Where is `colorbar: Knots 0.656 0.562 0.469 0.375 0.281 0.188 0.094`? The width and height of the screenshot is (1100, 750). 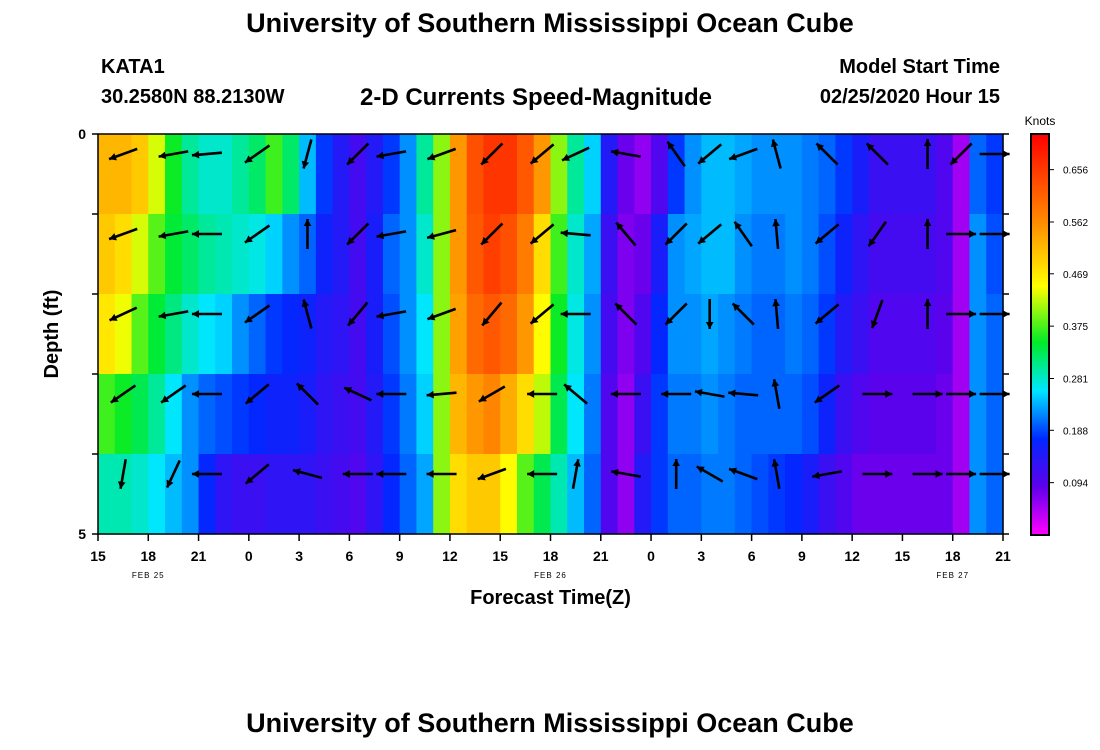
colorbar: Knots 0.656 0.562 0.469 0.375 0.281 0.188 0.094 is located at coordinates (1056, 325).